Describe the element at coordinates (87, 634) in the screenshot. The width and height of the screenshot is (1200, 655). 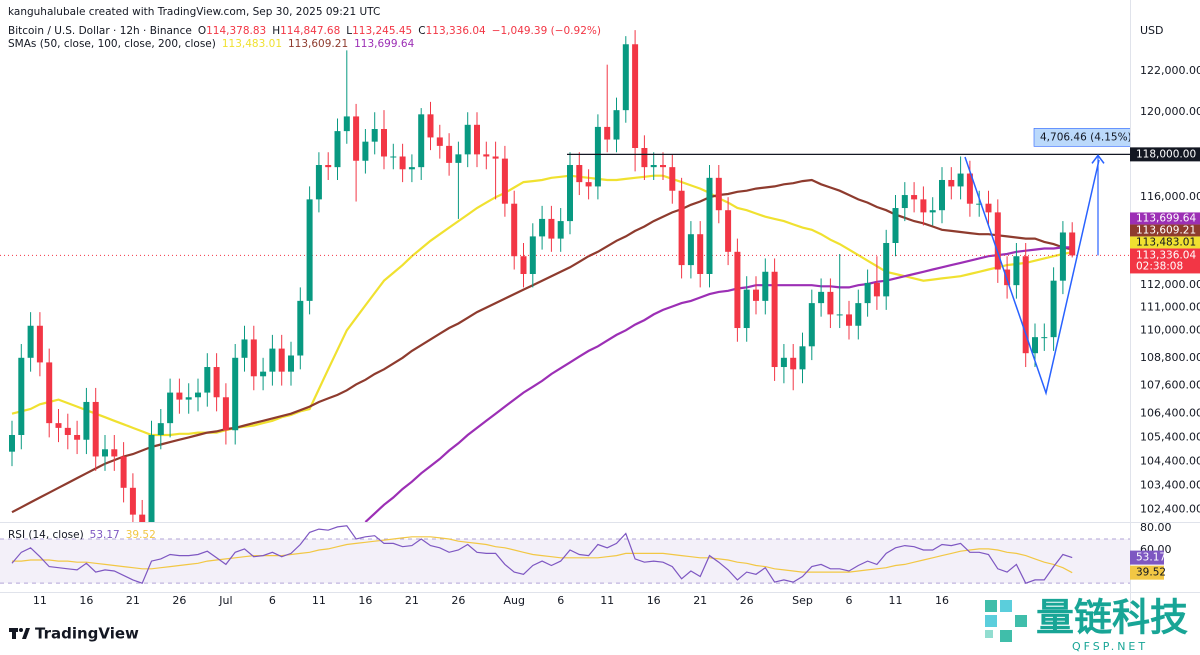
I see `footer-brand: TradingView` at that location.